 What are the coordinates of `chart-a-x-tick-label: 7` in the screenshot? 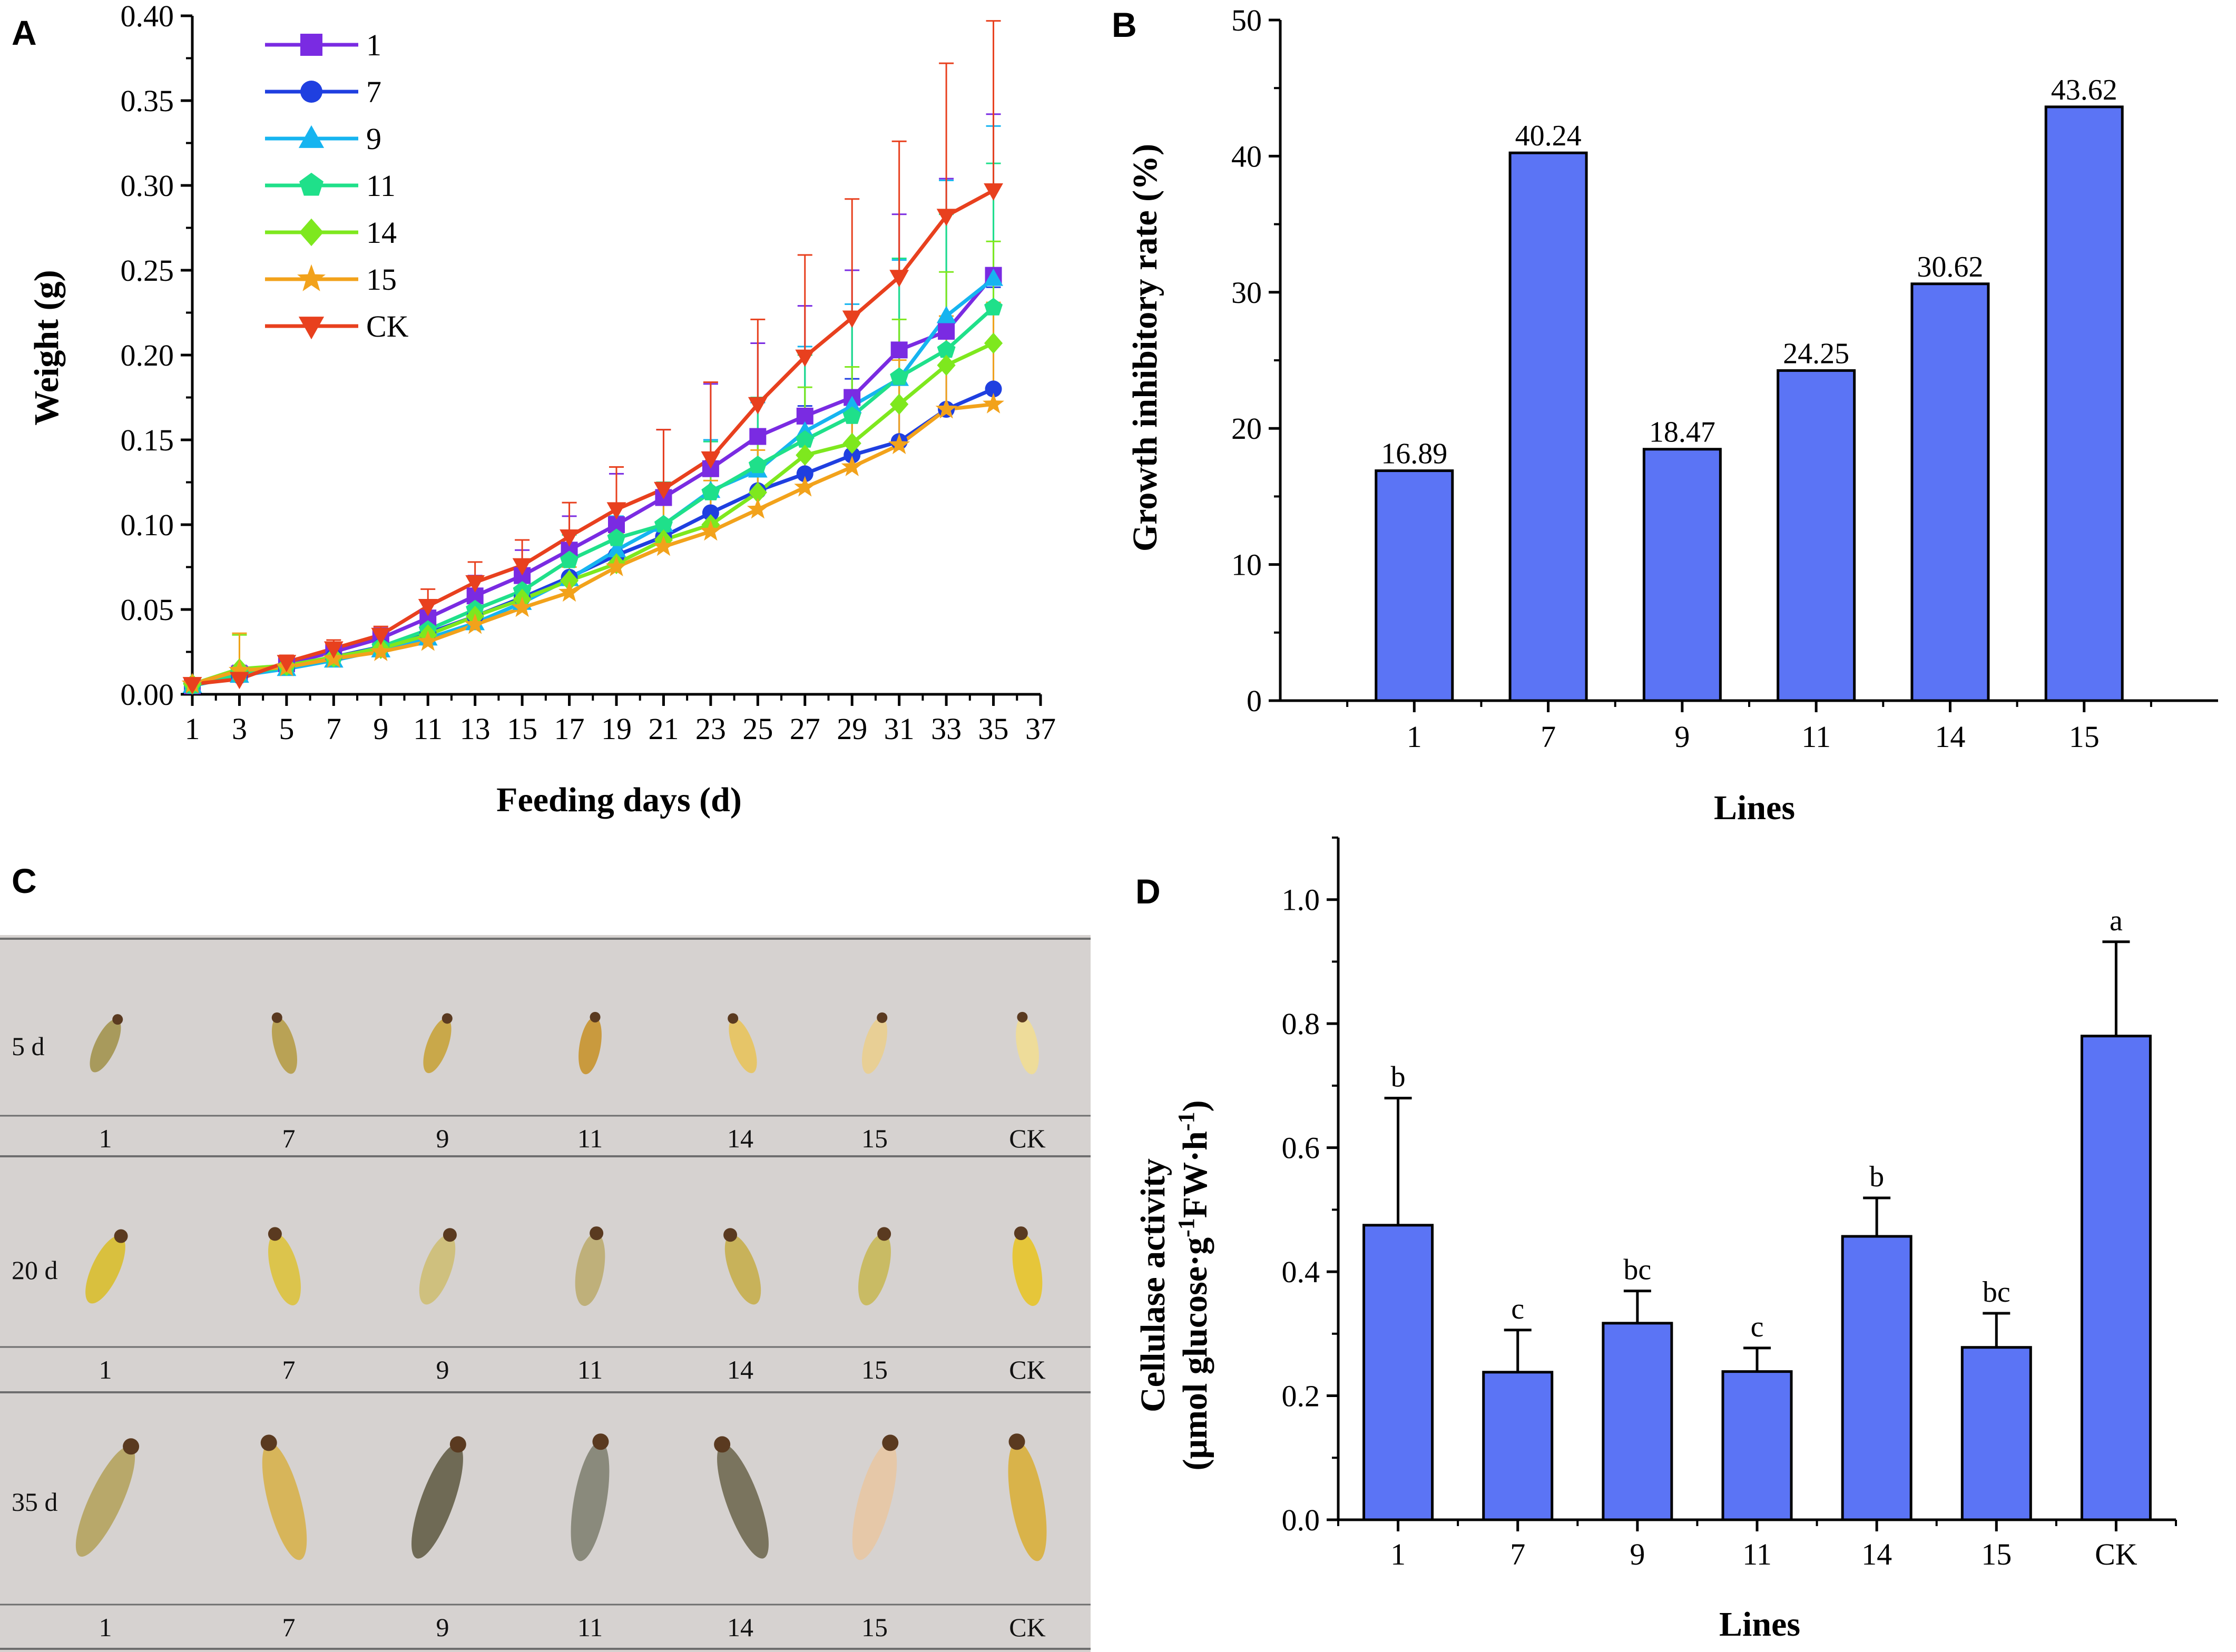 It's located at (333, 729).